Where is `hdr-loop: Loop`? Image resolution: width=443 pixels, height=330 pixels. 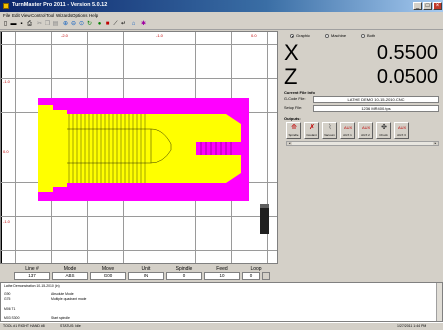
hdr-loop: Loop is located at coordinates (256, 269).